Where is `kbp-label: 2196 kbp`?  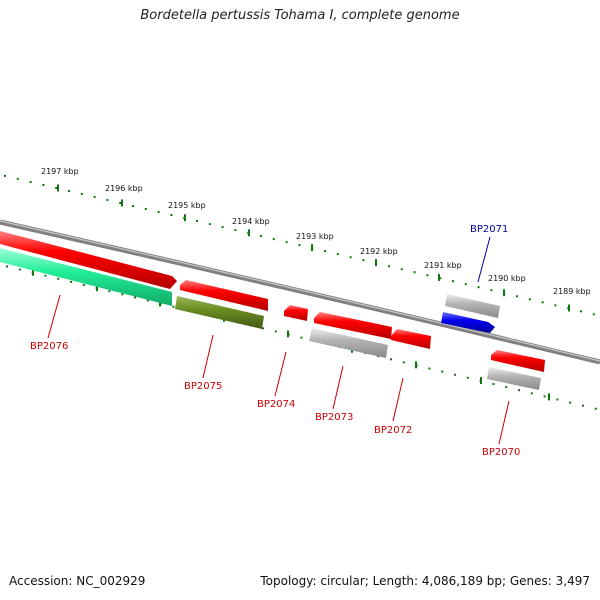
kbp-label: 2196 kbp is located at coordinates (124, 188).